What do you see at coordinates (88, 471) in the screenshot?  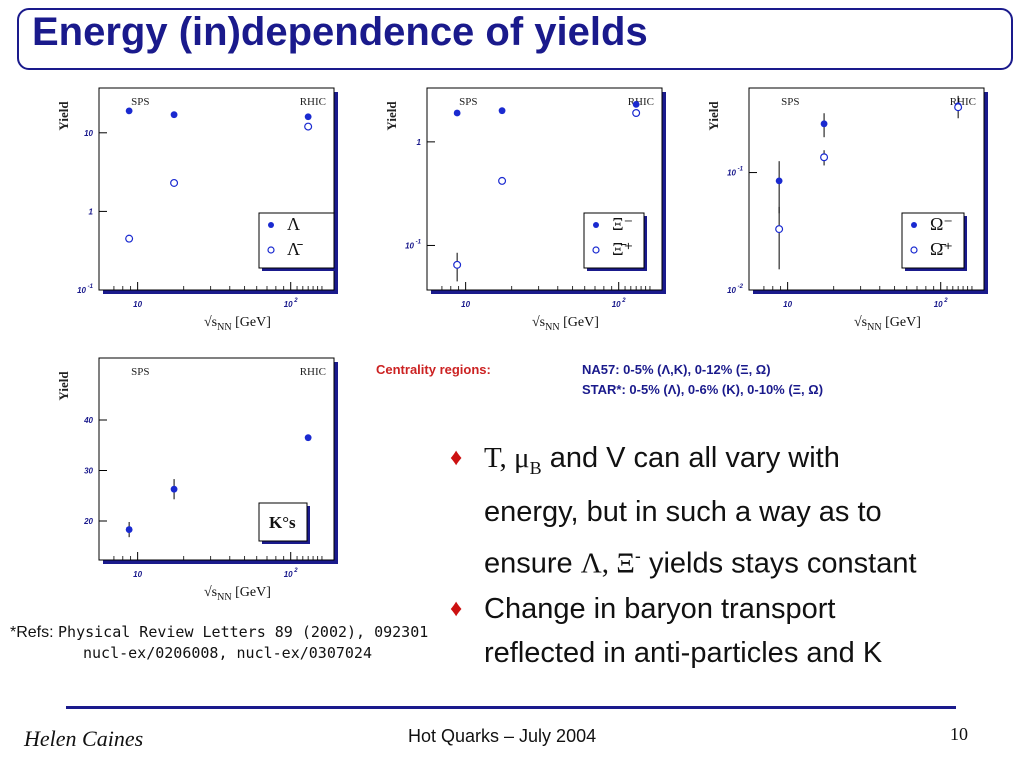 I see `y-tick-label: 30` at bounding box center [88, 471].